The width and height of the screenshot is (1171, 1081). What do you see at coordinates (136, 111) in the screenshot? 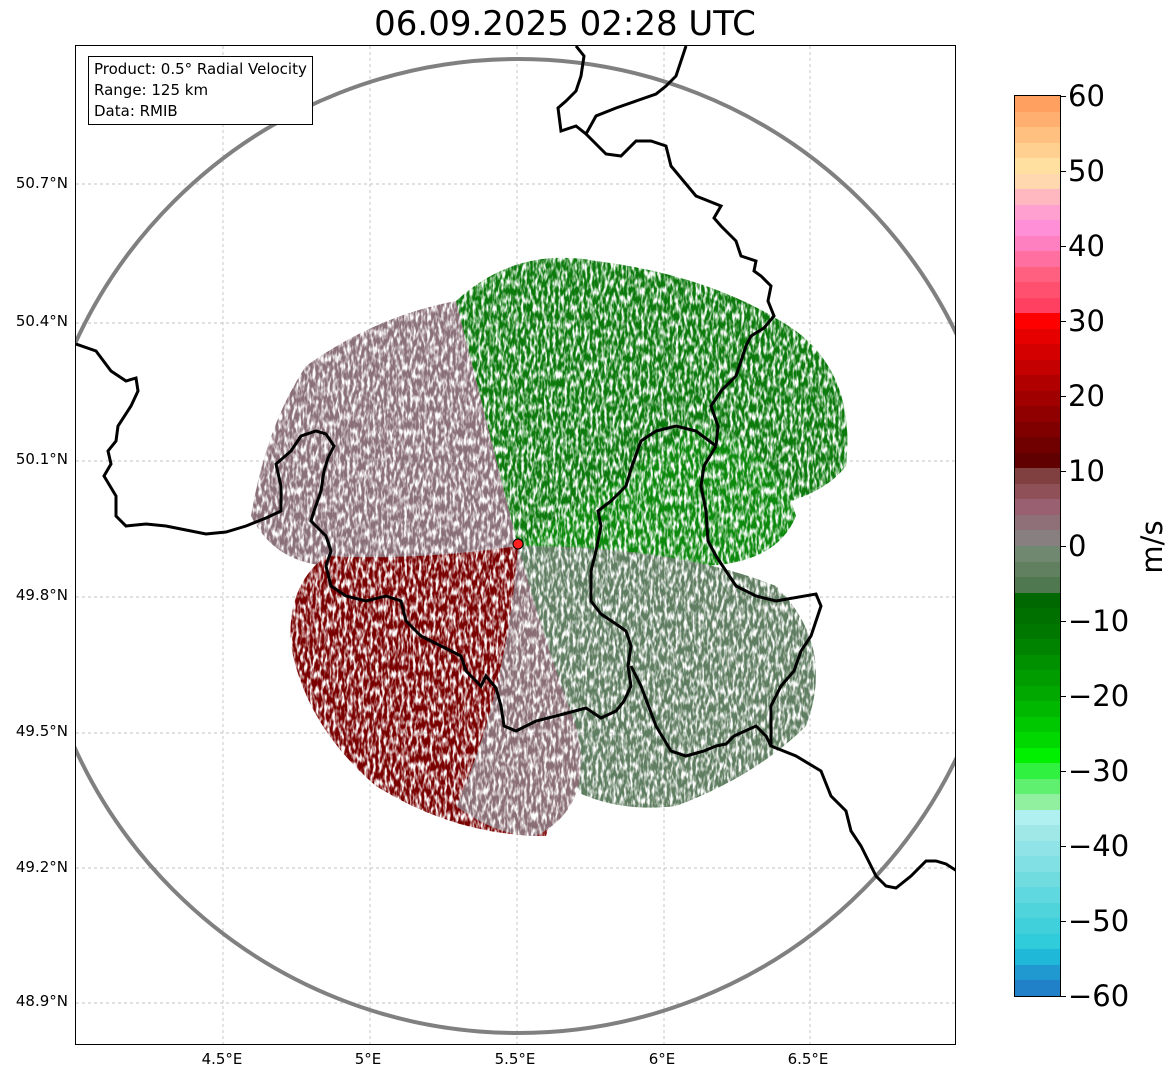
I see `data-source-label: Data: RMIB` at bounding box center [136, 111].